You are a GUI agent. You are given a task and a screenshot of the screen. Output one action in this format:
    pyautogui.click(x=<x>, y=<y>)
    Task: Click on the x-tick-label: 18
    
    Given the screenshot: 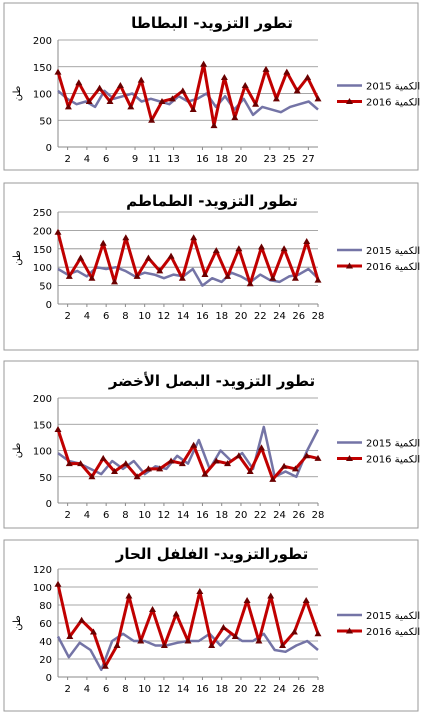 What is the action you would take?
    pyautogui.click(x=221, y=316)
    